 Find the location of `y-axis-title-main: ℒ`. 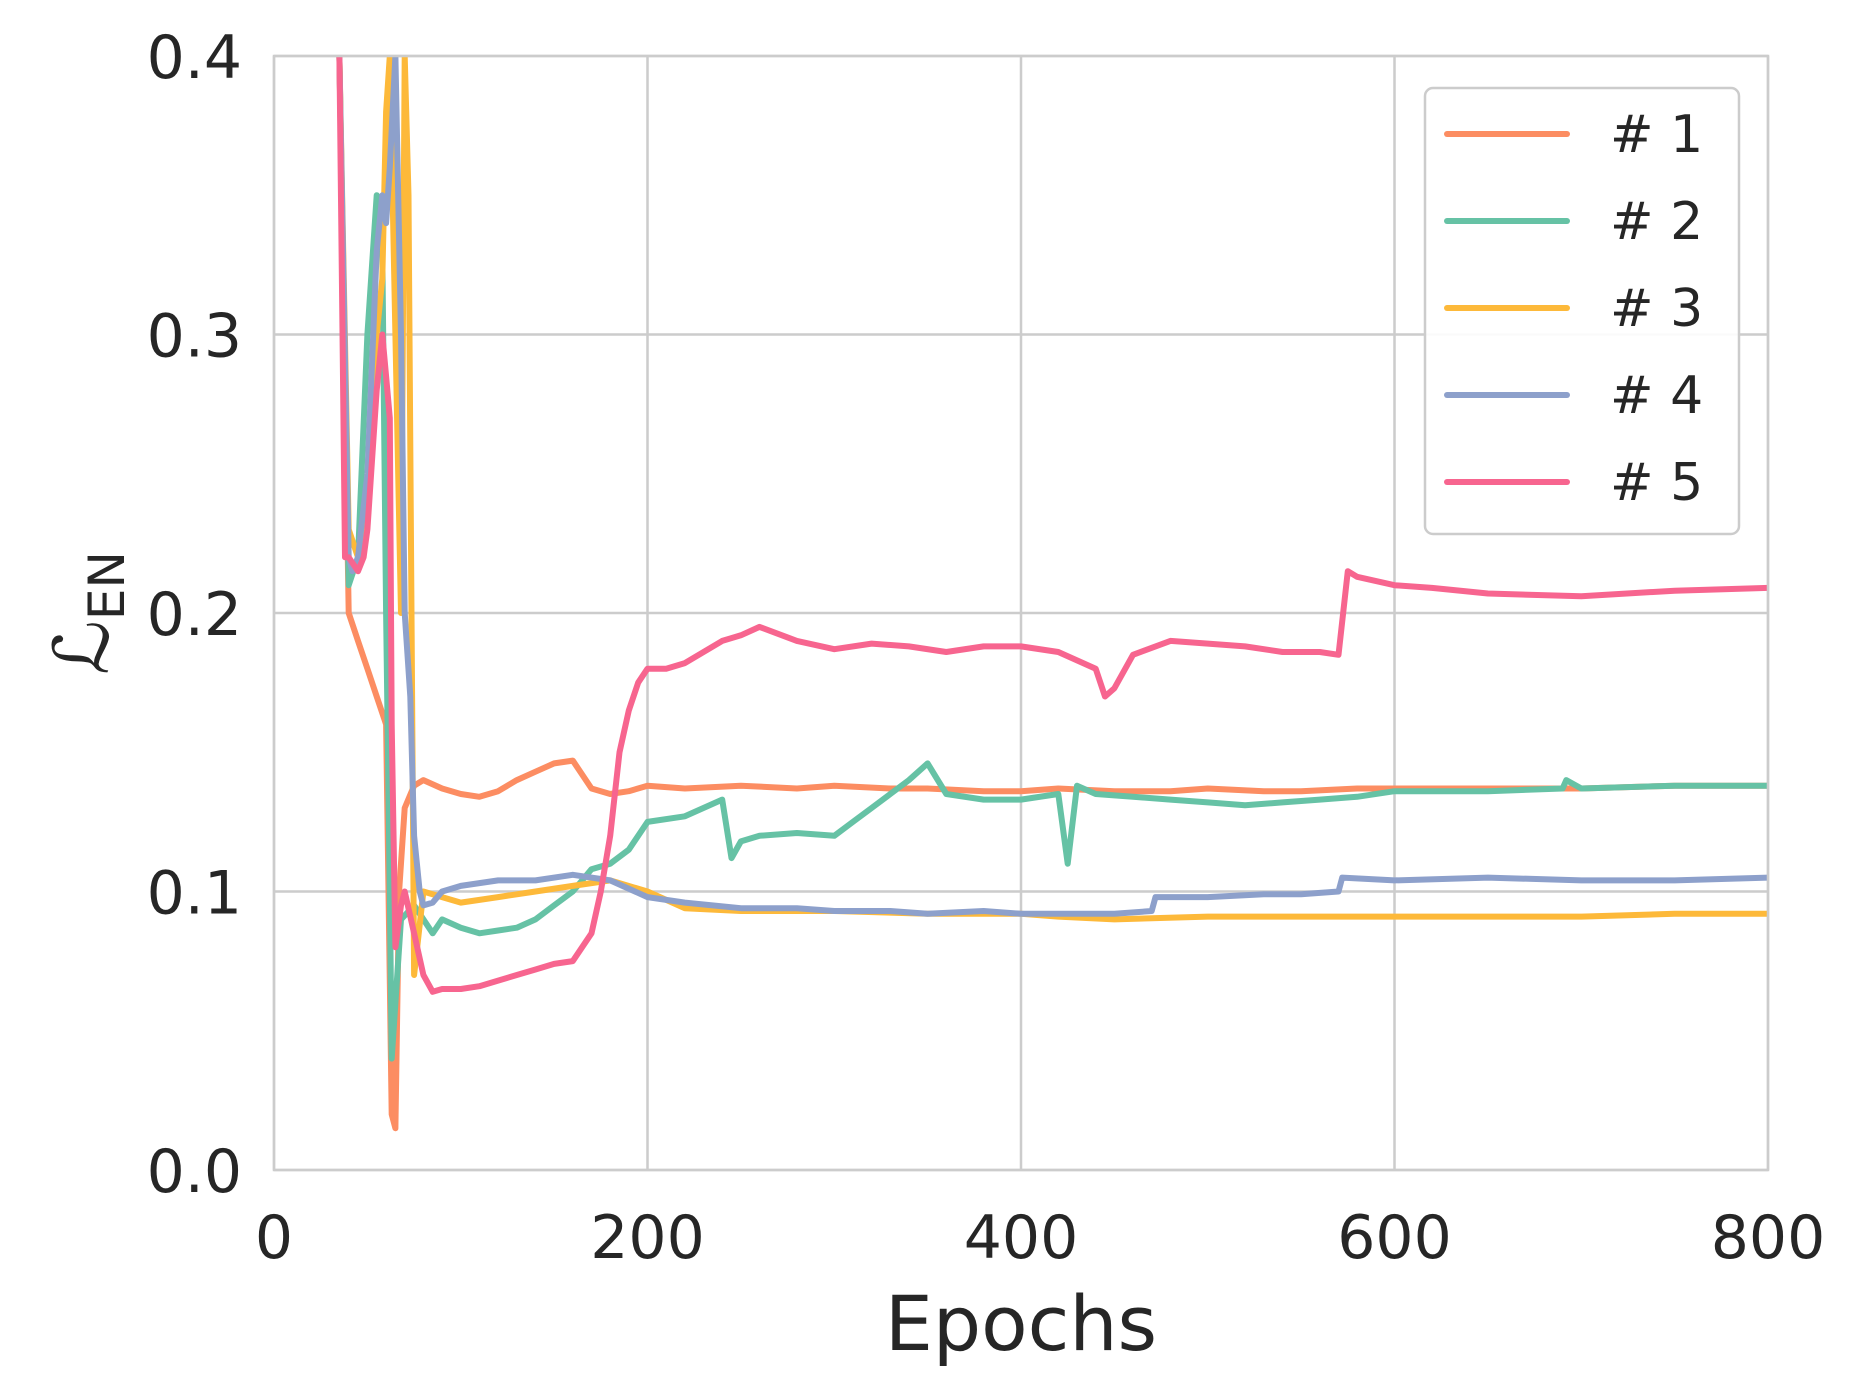

y-axis-title-main: ℒ is located at coordinates (81, 647).